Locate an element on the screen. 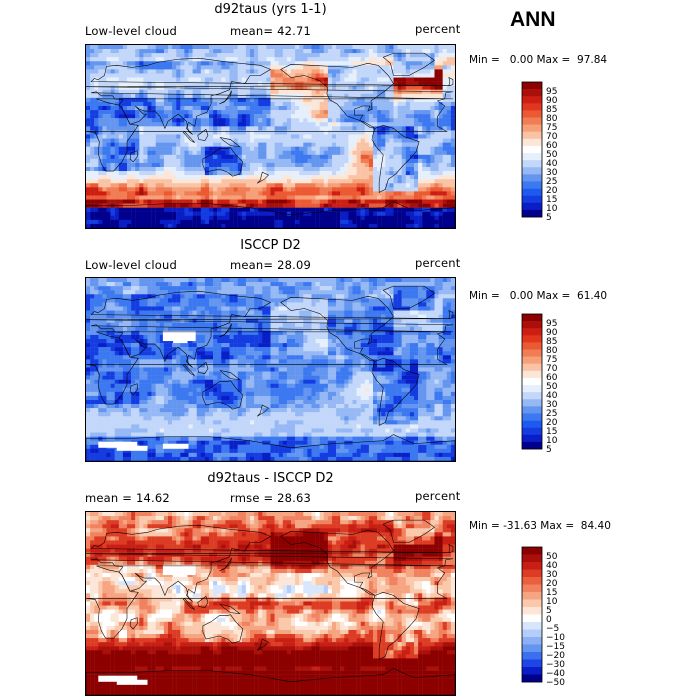 Image resolution: width=700 pixels, height=700 pixels. cbar2-label-7: 50 is located at coordinates (552, 387).